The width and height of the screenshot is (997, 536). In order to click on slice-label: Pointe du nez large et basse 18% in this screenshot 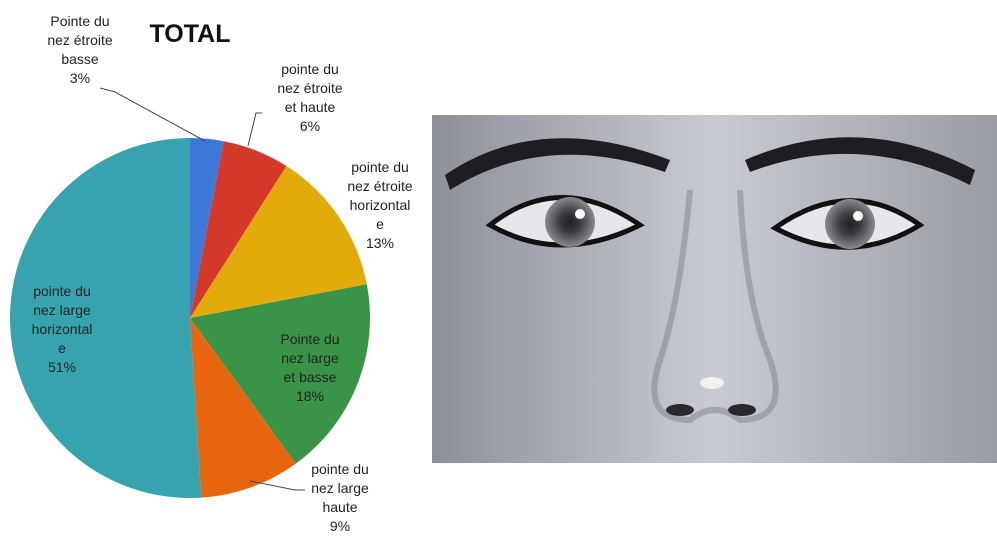, I will do `click(309, 368)`.